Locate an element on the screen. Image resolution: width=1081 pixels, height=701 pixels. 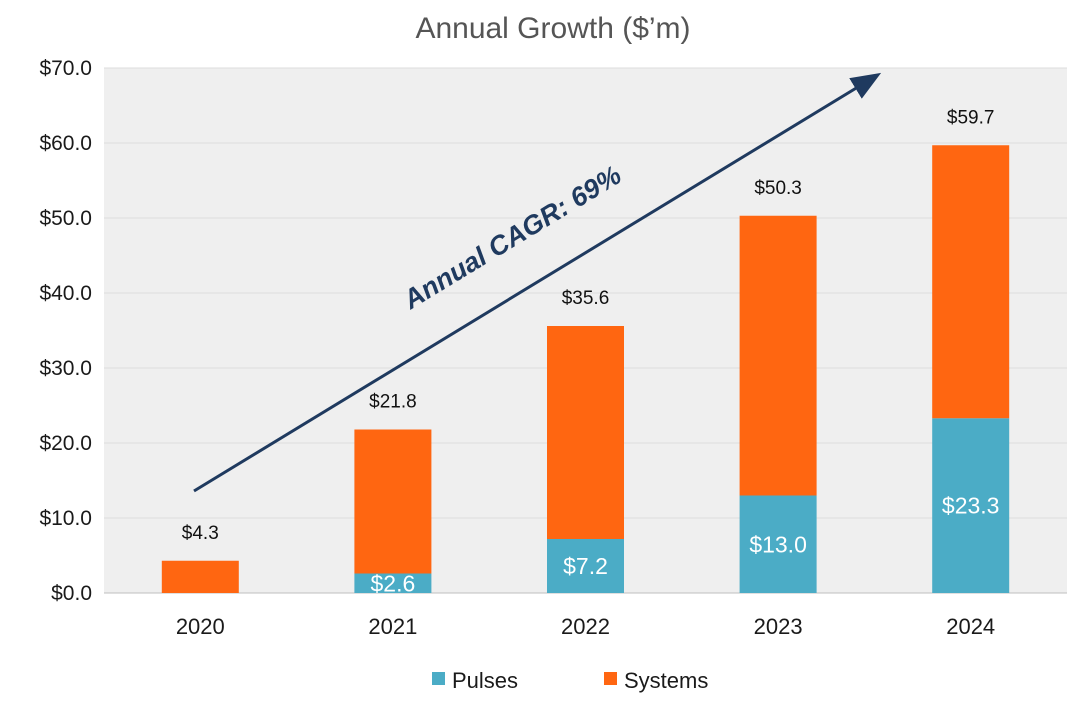
data-label-pulses: $2.6 is located at coordinates (393, 583).